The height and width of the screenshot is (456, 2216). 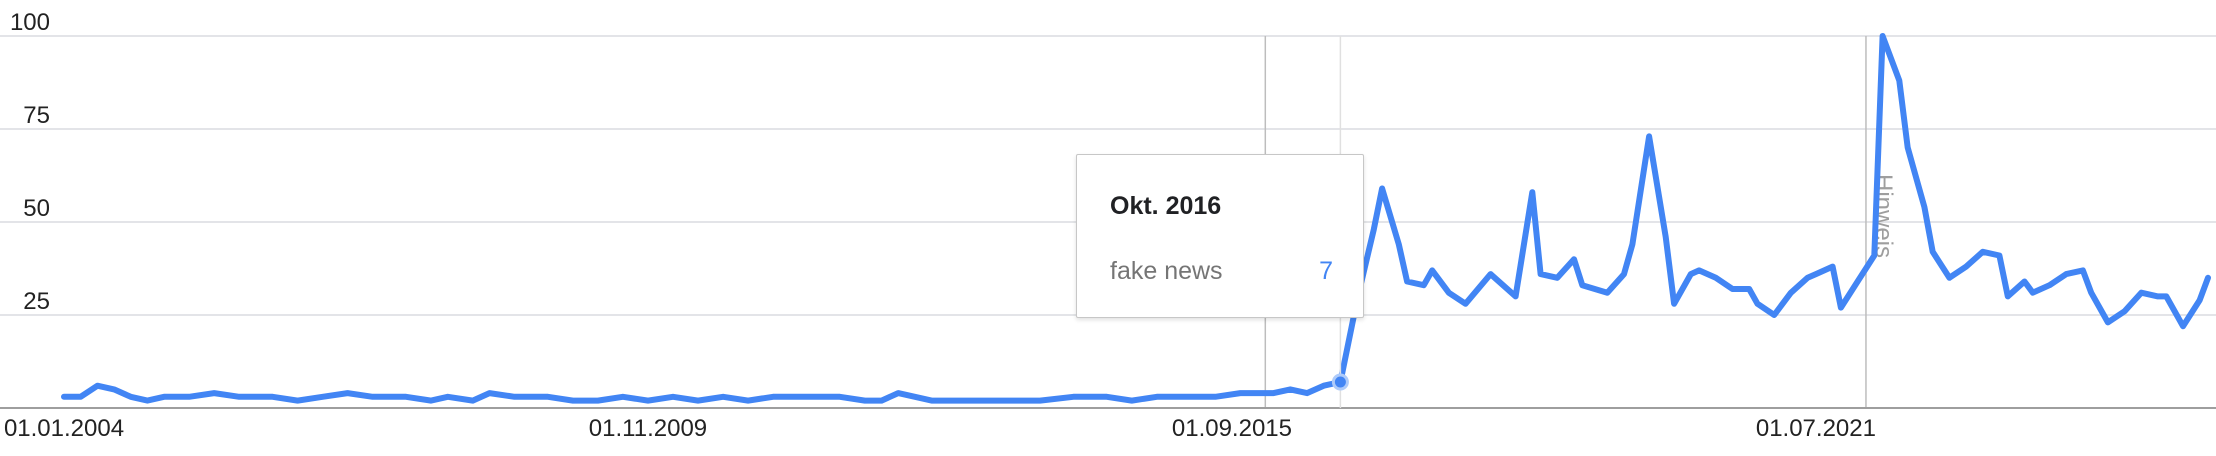 I want to click on hover-point, so click(x=1340, y=382).